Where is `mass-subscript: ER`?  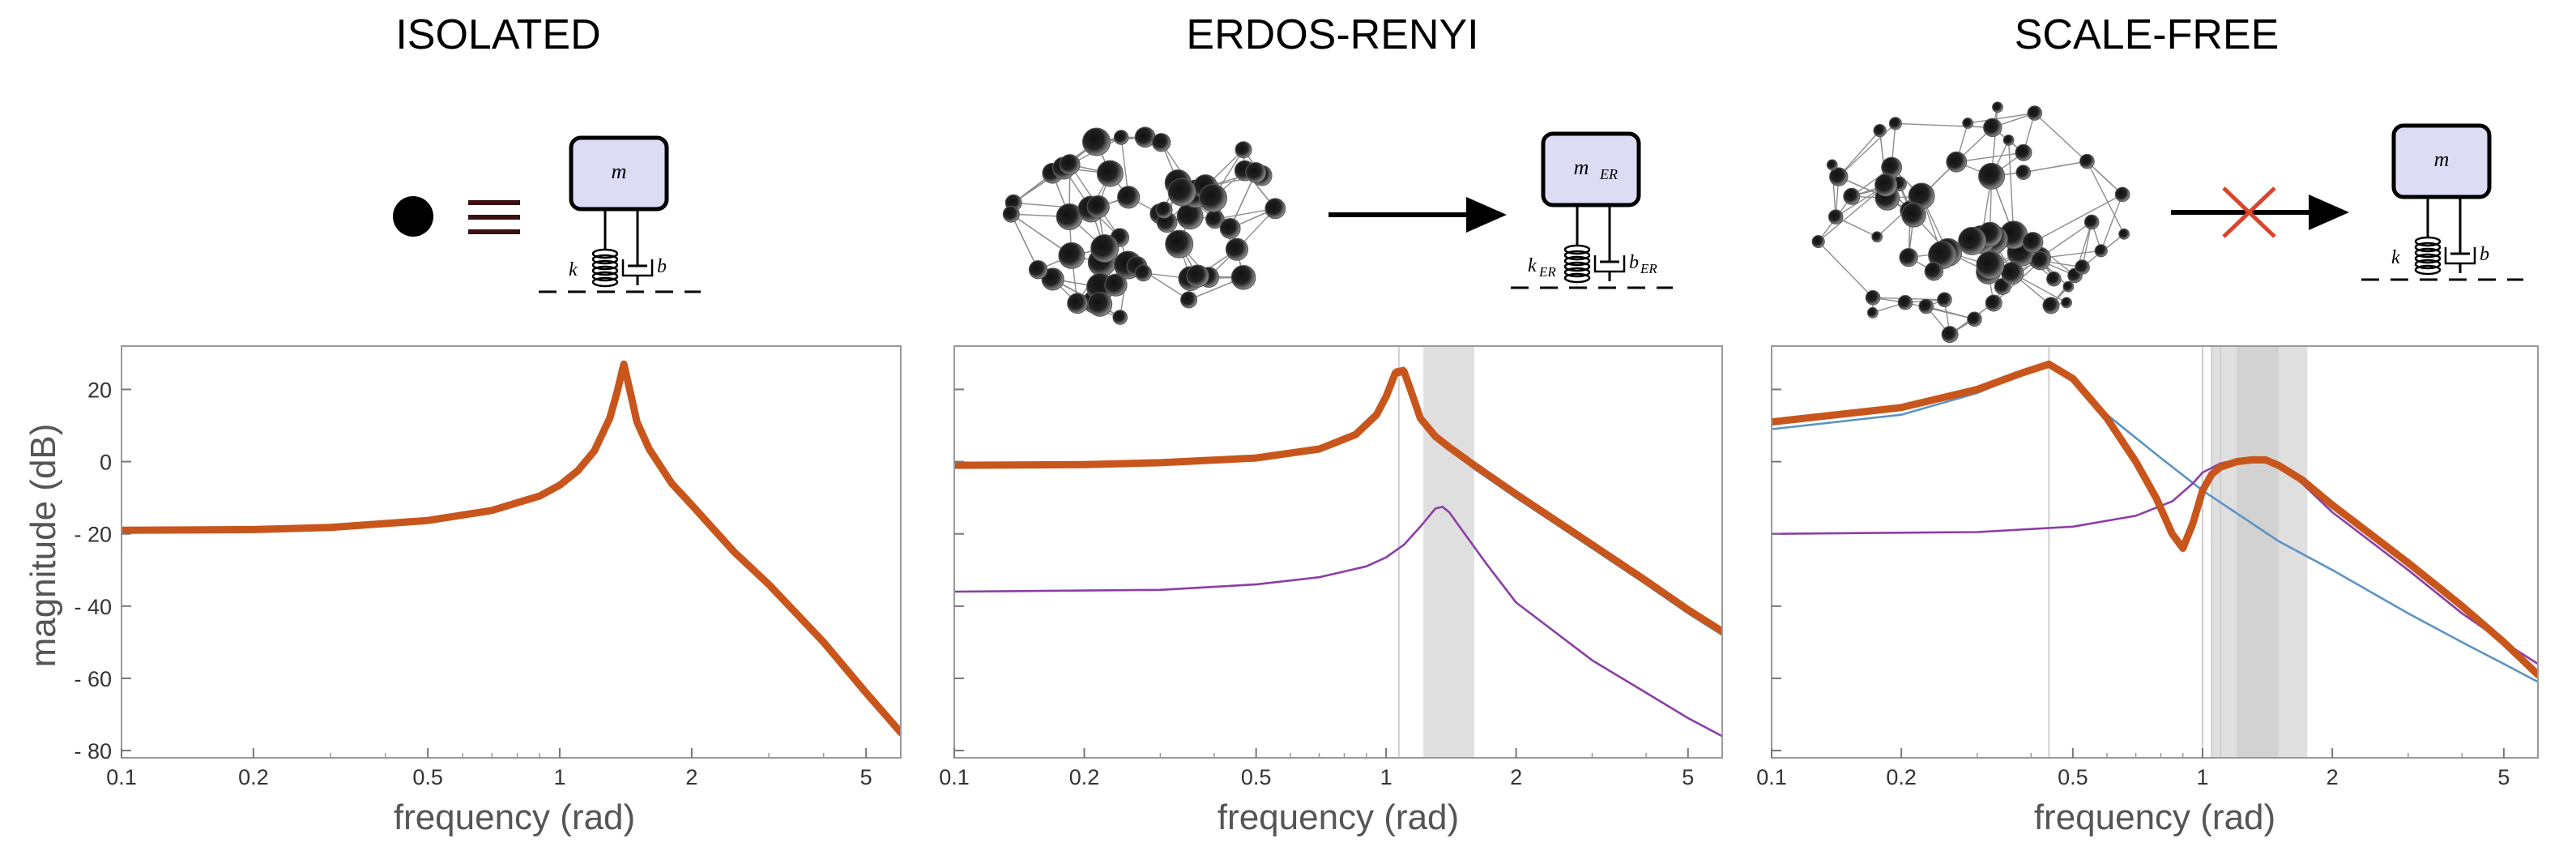 mass-subscript: ER is located at coordinates (1608, 174).